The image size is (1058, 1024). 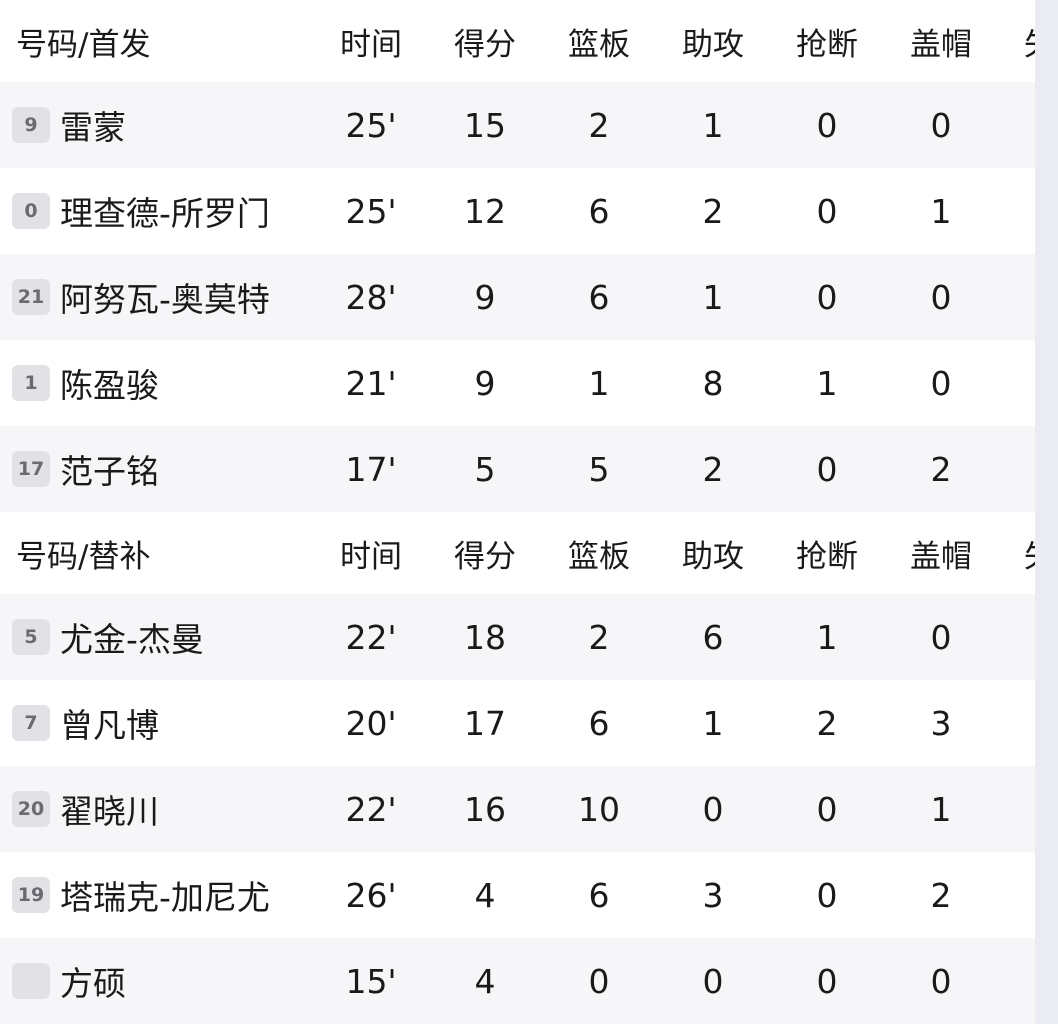 What do you see at coordinates (132, 639) in the screenshot?
I see `player-name: 尤金-杰曼` at bounding box center [132, 639].